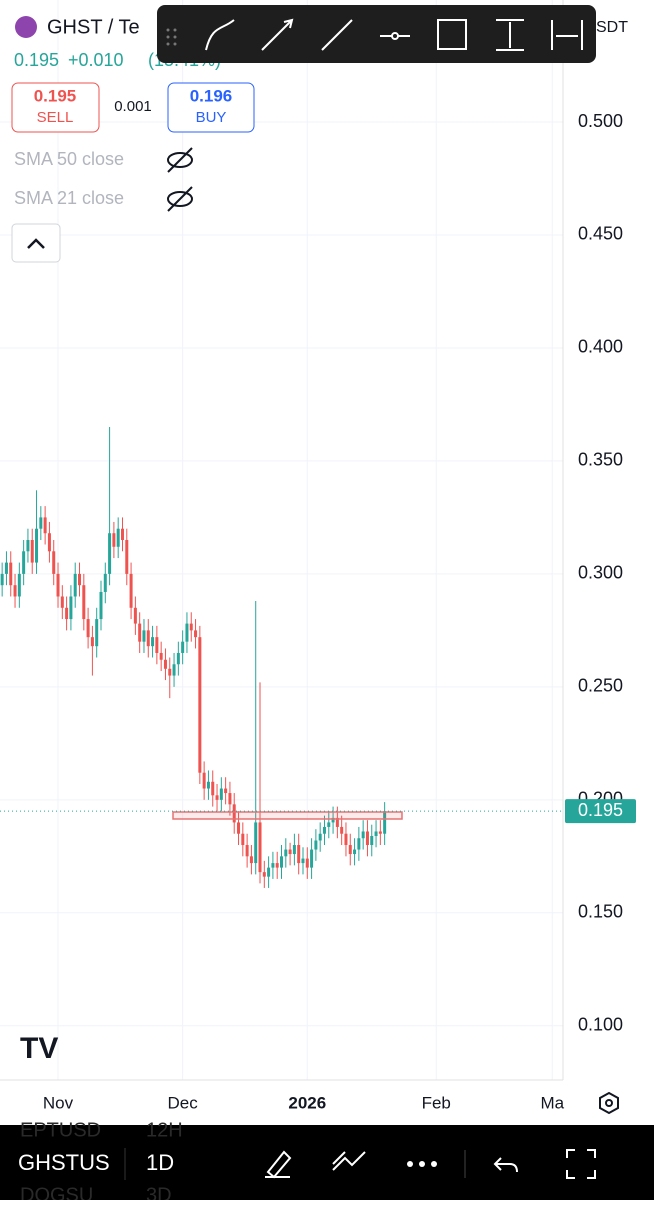  I want to click on last-price-box, so click(600, 811).